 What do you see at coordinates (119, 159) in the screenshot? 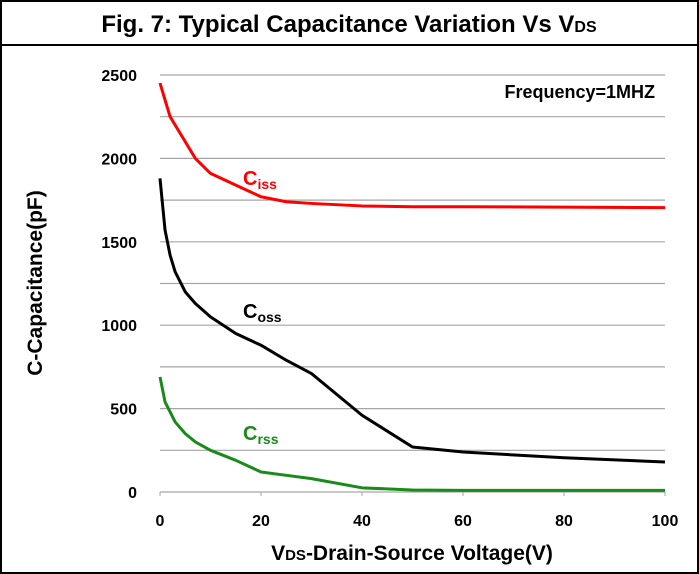
I see `y-tick-label: 2000` at bounding box center [119, 159].